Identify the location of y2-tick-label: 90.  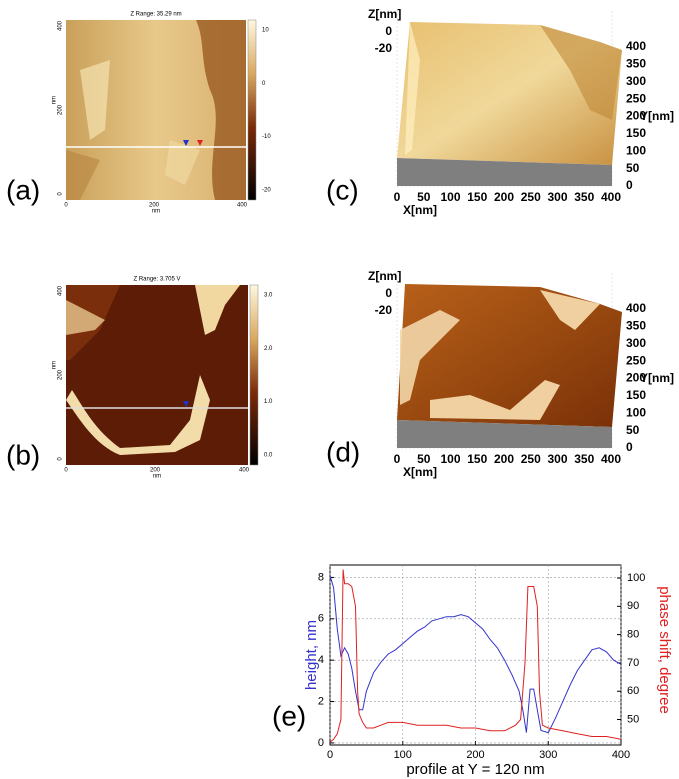
(633, 606).